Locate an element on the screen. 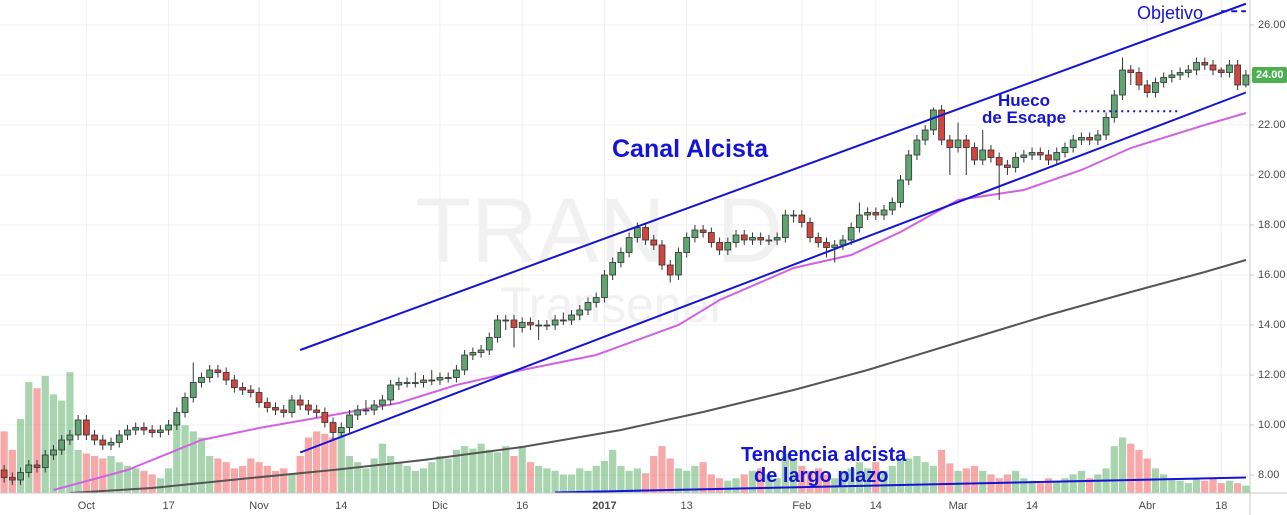  annotation: Tendencia alcista is located at coordinates (824, 455).